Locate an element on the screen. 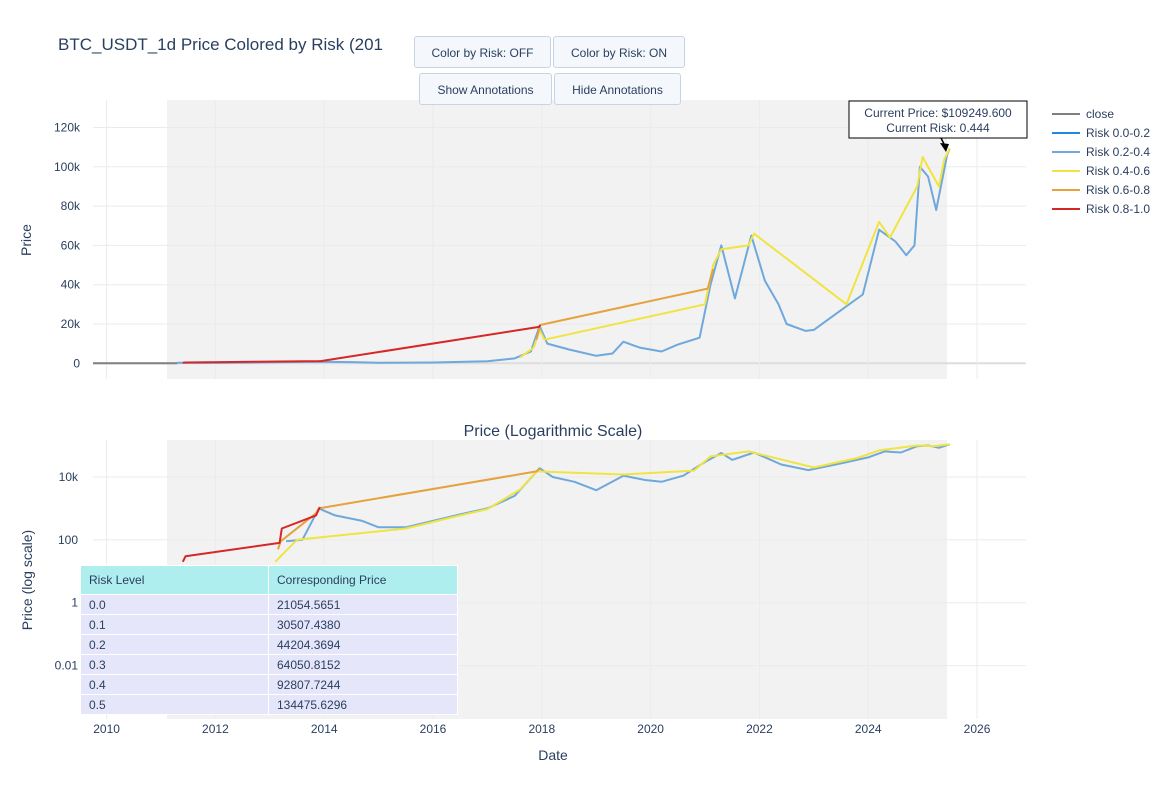  legend-item-label: Risk 0.2-0.4 is located at coordinates (1118, 152).